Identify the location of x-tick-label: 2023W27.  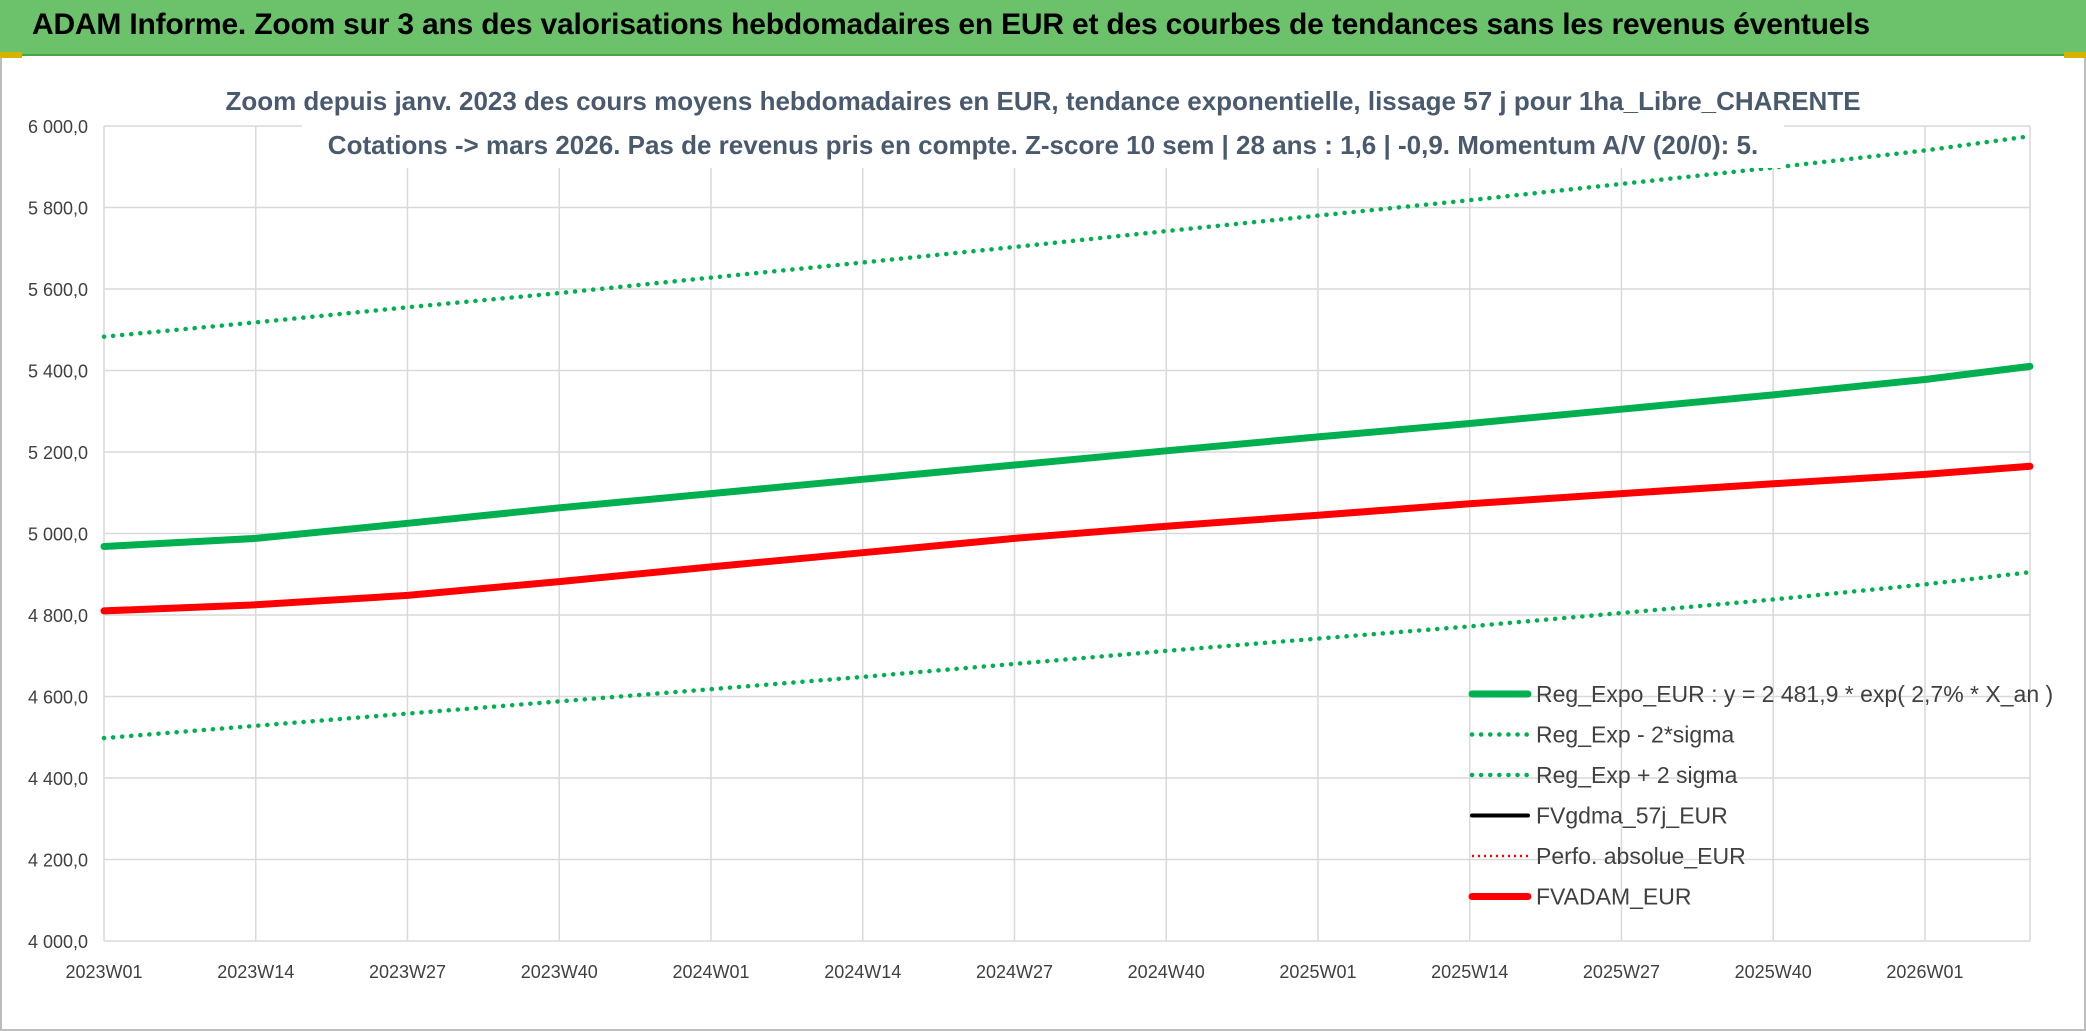
(407, 972).